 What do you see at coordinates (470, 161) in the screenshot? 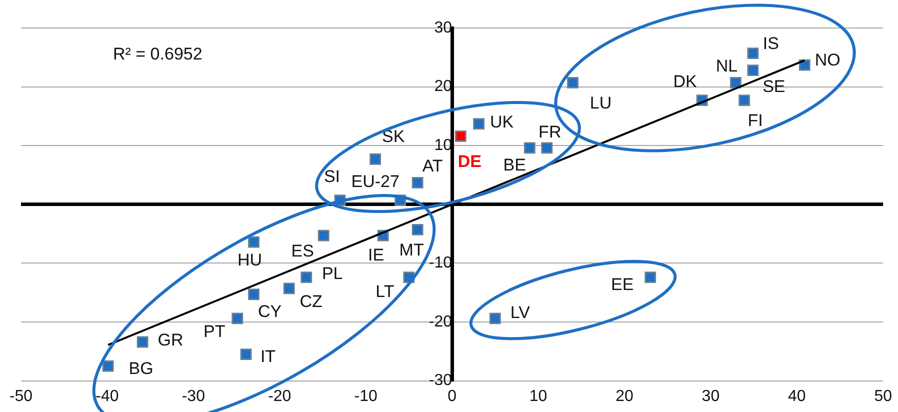
I see `data-label: DE` at bounding box center [470, 161].